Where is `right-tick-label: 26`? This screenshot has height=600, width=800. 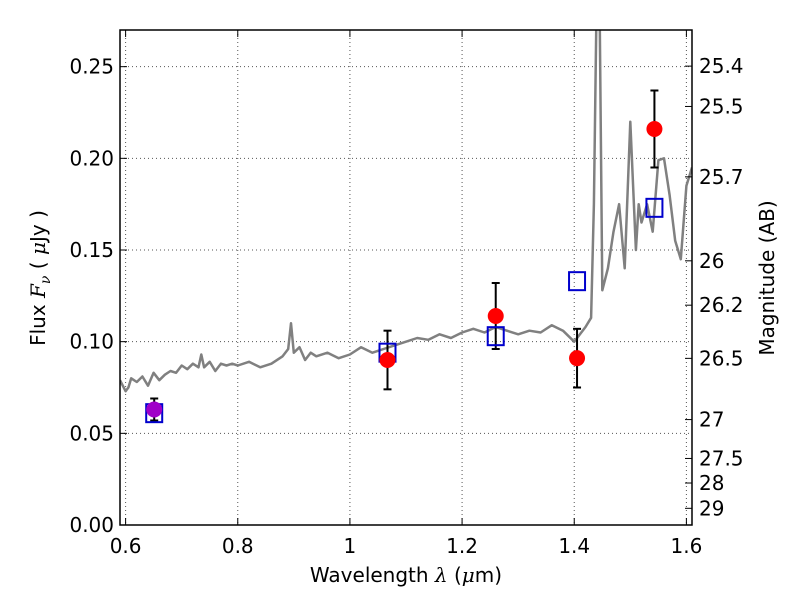 right-tick-label: 26 is located at coordinates (711, 261).